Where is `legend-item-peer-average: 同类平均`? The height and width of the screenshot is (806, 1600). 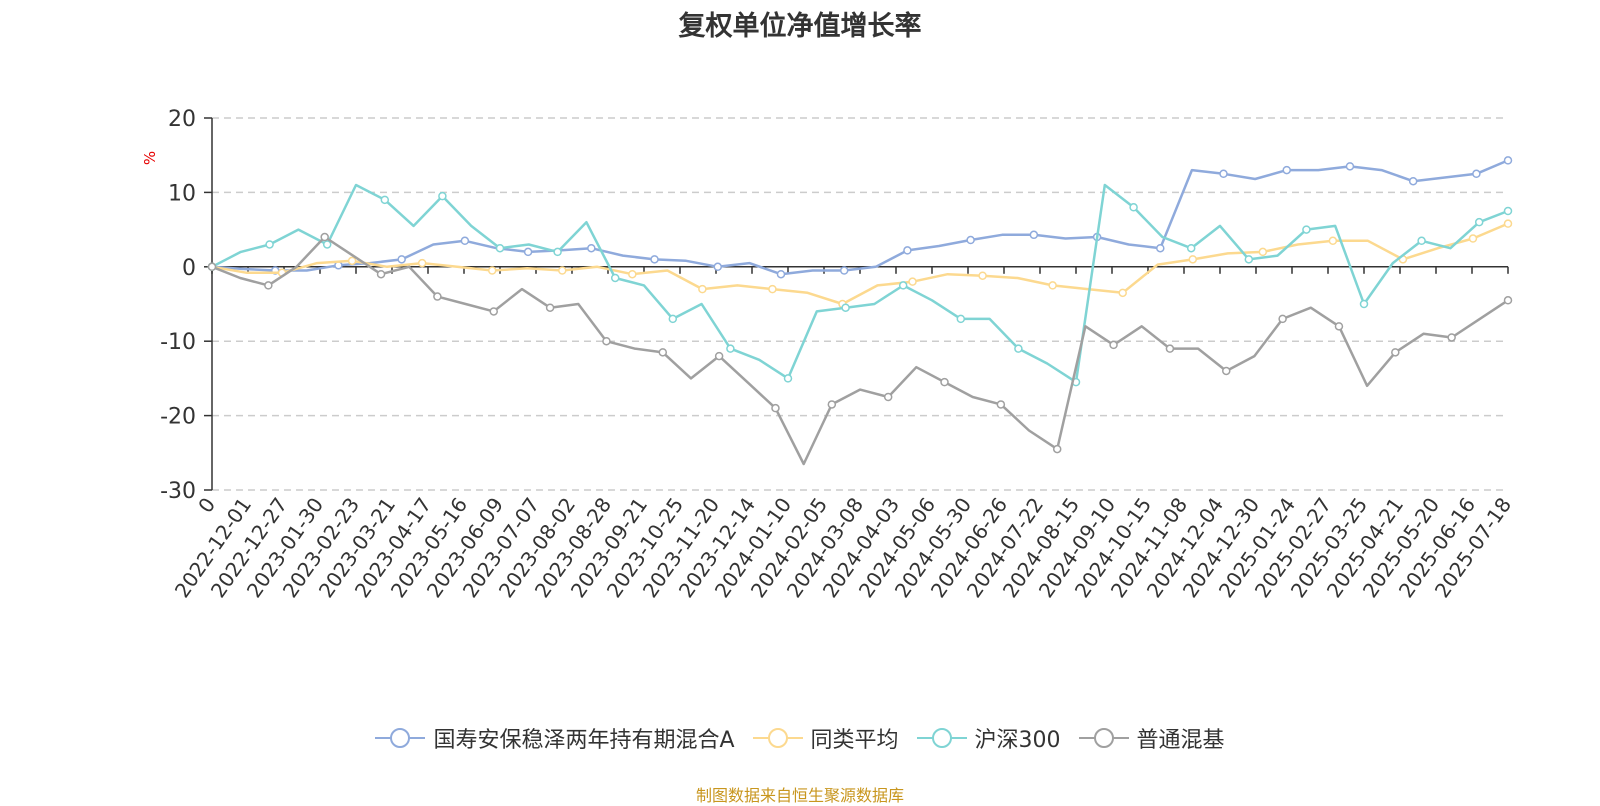
legend-item-peer-average: 同类平均 is located at coordinates (825, 738).